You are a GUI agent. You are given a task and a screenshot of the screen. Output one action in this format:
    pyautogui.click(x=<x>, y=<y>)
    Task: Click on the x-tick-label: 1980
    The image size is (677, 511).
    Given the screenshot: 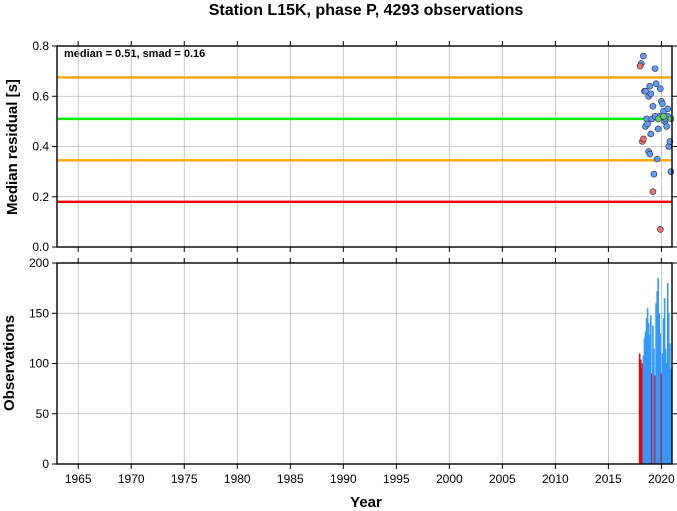 What is the action you would take?
    pyautogui.click(x=237, y=479)
    